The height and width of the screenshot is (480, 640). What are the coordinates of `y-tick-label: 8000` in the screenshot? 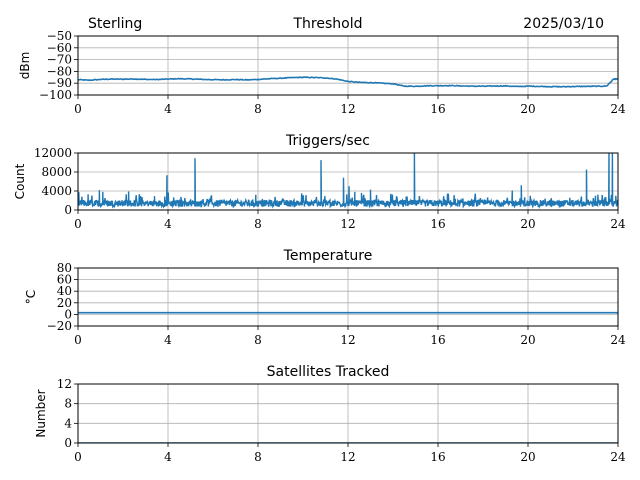 It's located at (56, 172).